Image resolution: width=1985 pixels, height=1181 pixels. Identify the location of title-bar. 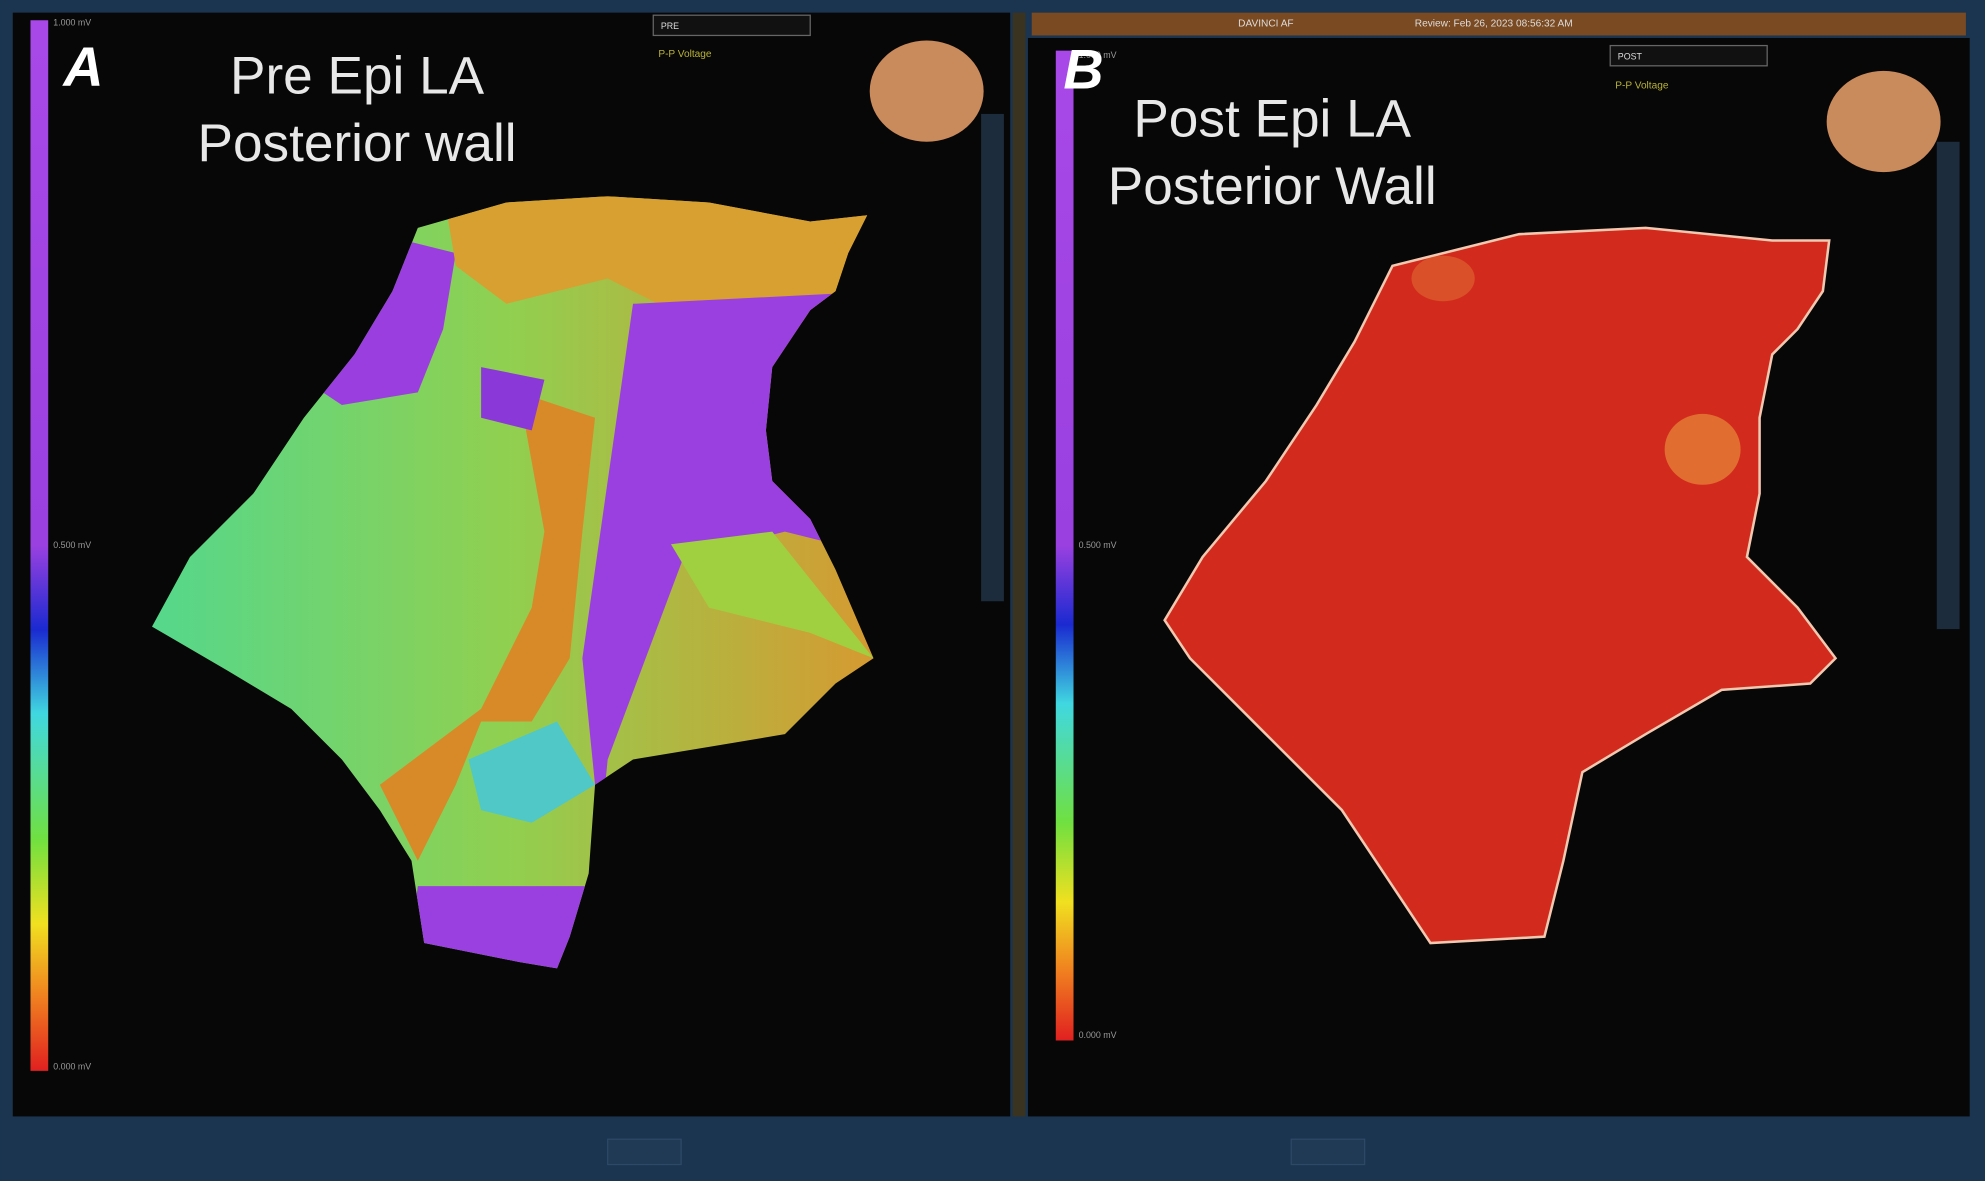
(1498, 24).